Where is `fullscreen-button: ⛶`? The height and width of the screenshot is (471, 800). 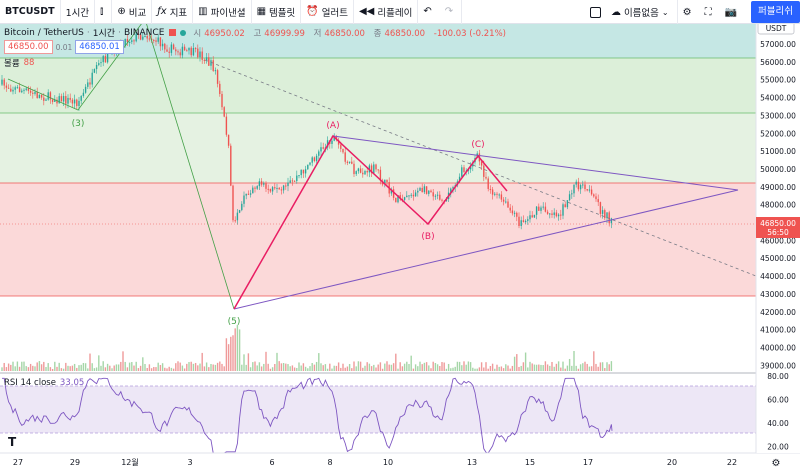 fullscreen-button: ⛶ is located at coordinates (710, 12).